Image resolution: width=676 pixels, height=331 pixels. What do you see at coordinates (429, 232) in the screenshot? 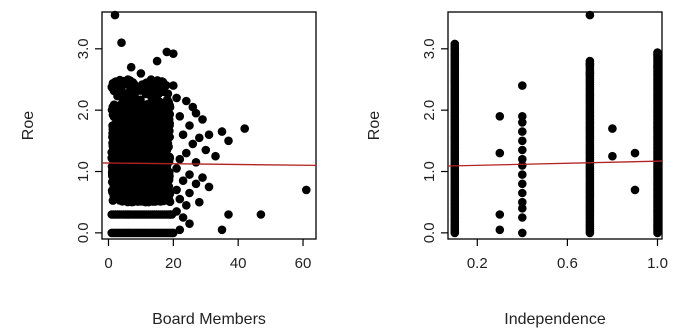
I see `y-tick-label: 0.0` at bounding box center [429, 232].